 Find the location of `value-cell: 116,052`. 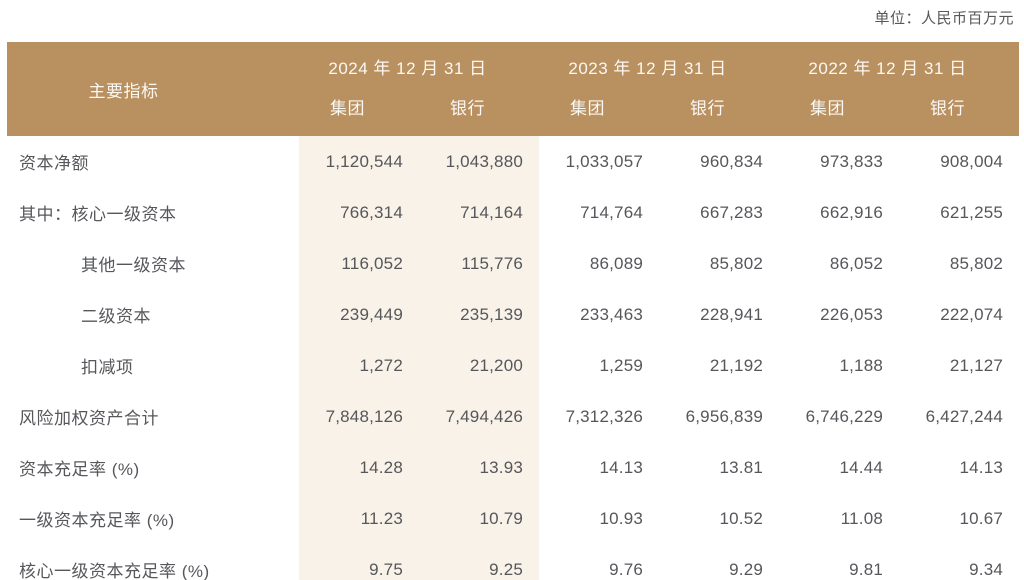

value-cell: 116,052 is located at coordinates (359, 263).